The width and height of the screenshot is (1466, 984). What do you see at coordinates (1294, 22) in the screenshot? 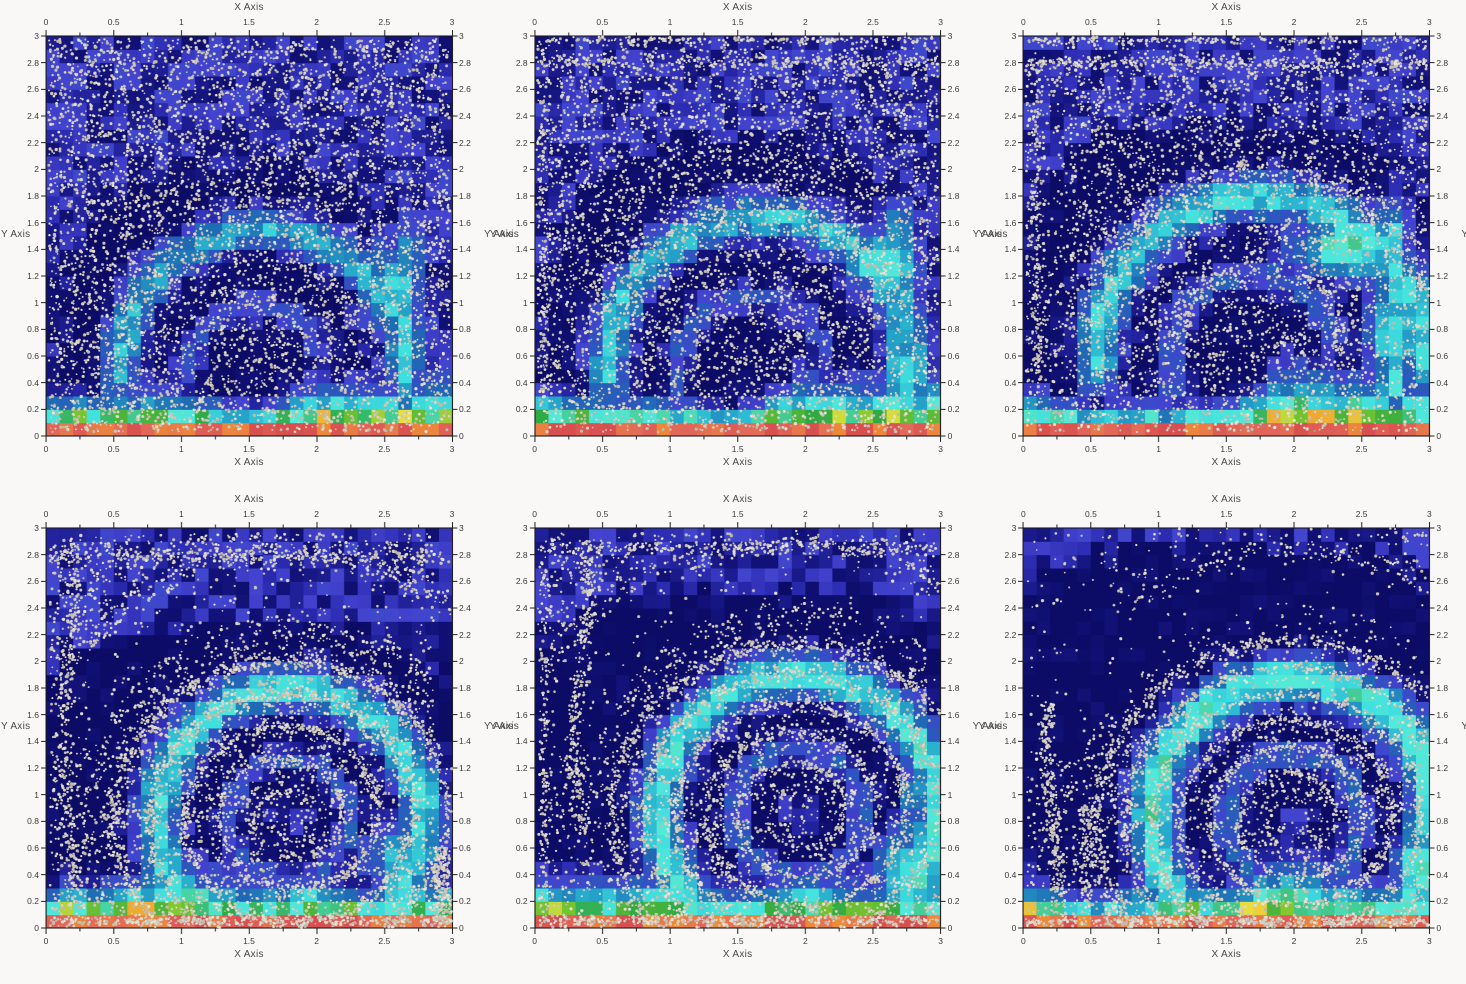
I see `x-tick-top: 2` at bounding box center [1294, 22].